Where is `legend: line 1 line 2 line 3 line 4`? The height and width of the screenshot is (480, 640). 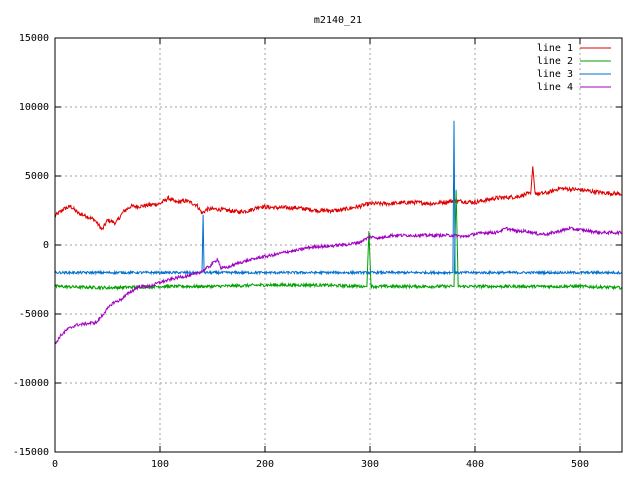 legend: line 1 line 2 line 3 line 4 is located at coordinates (574, 68).